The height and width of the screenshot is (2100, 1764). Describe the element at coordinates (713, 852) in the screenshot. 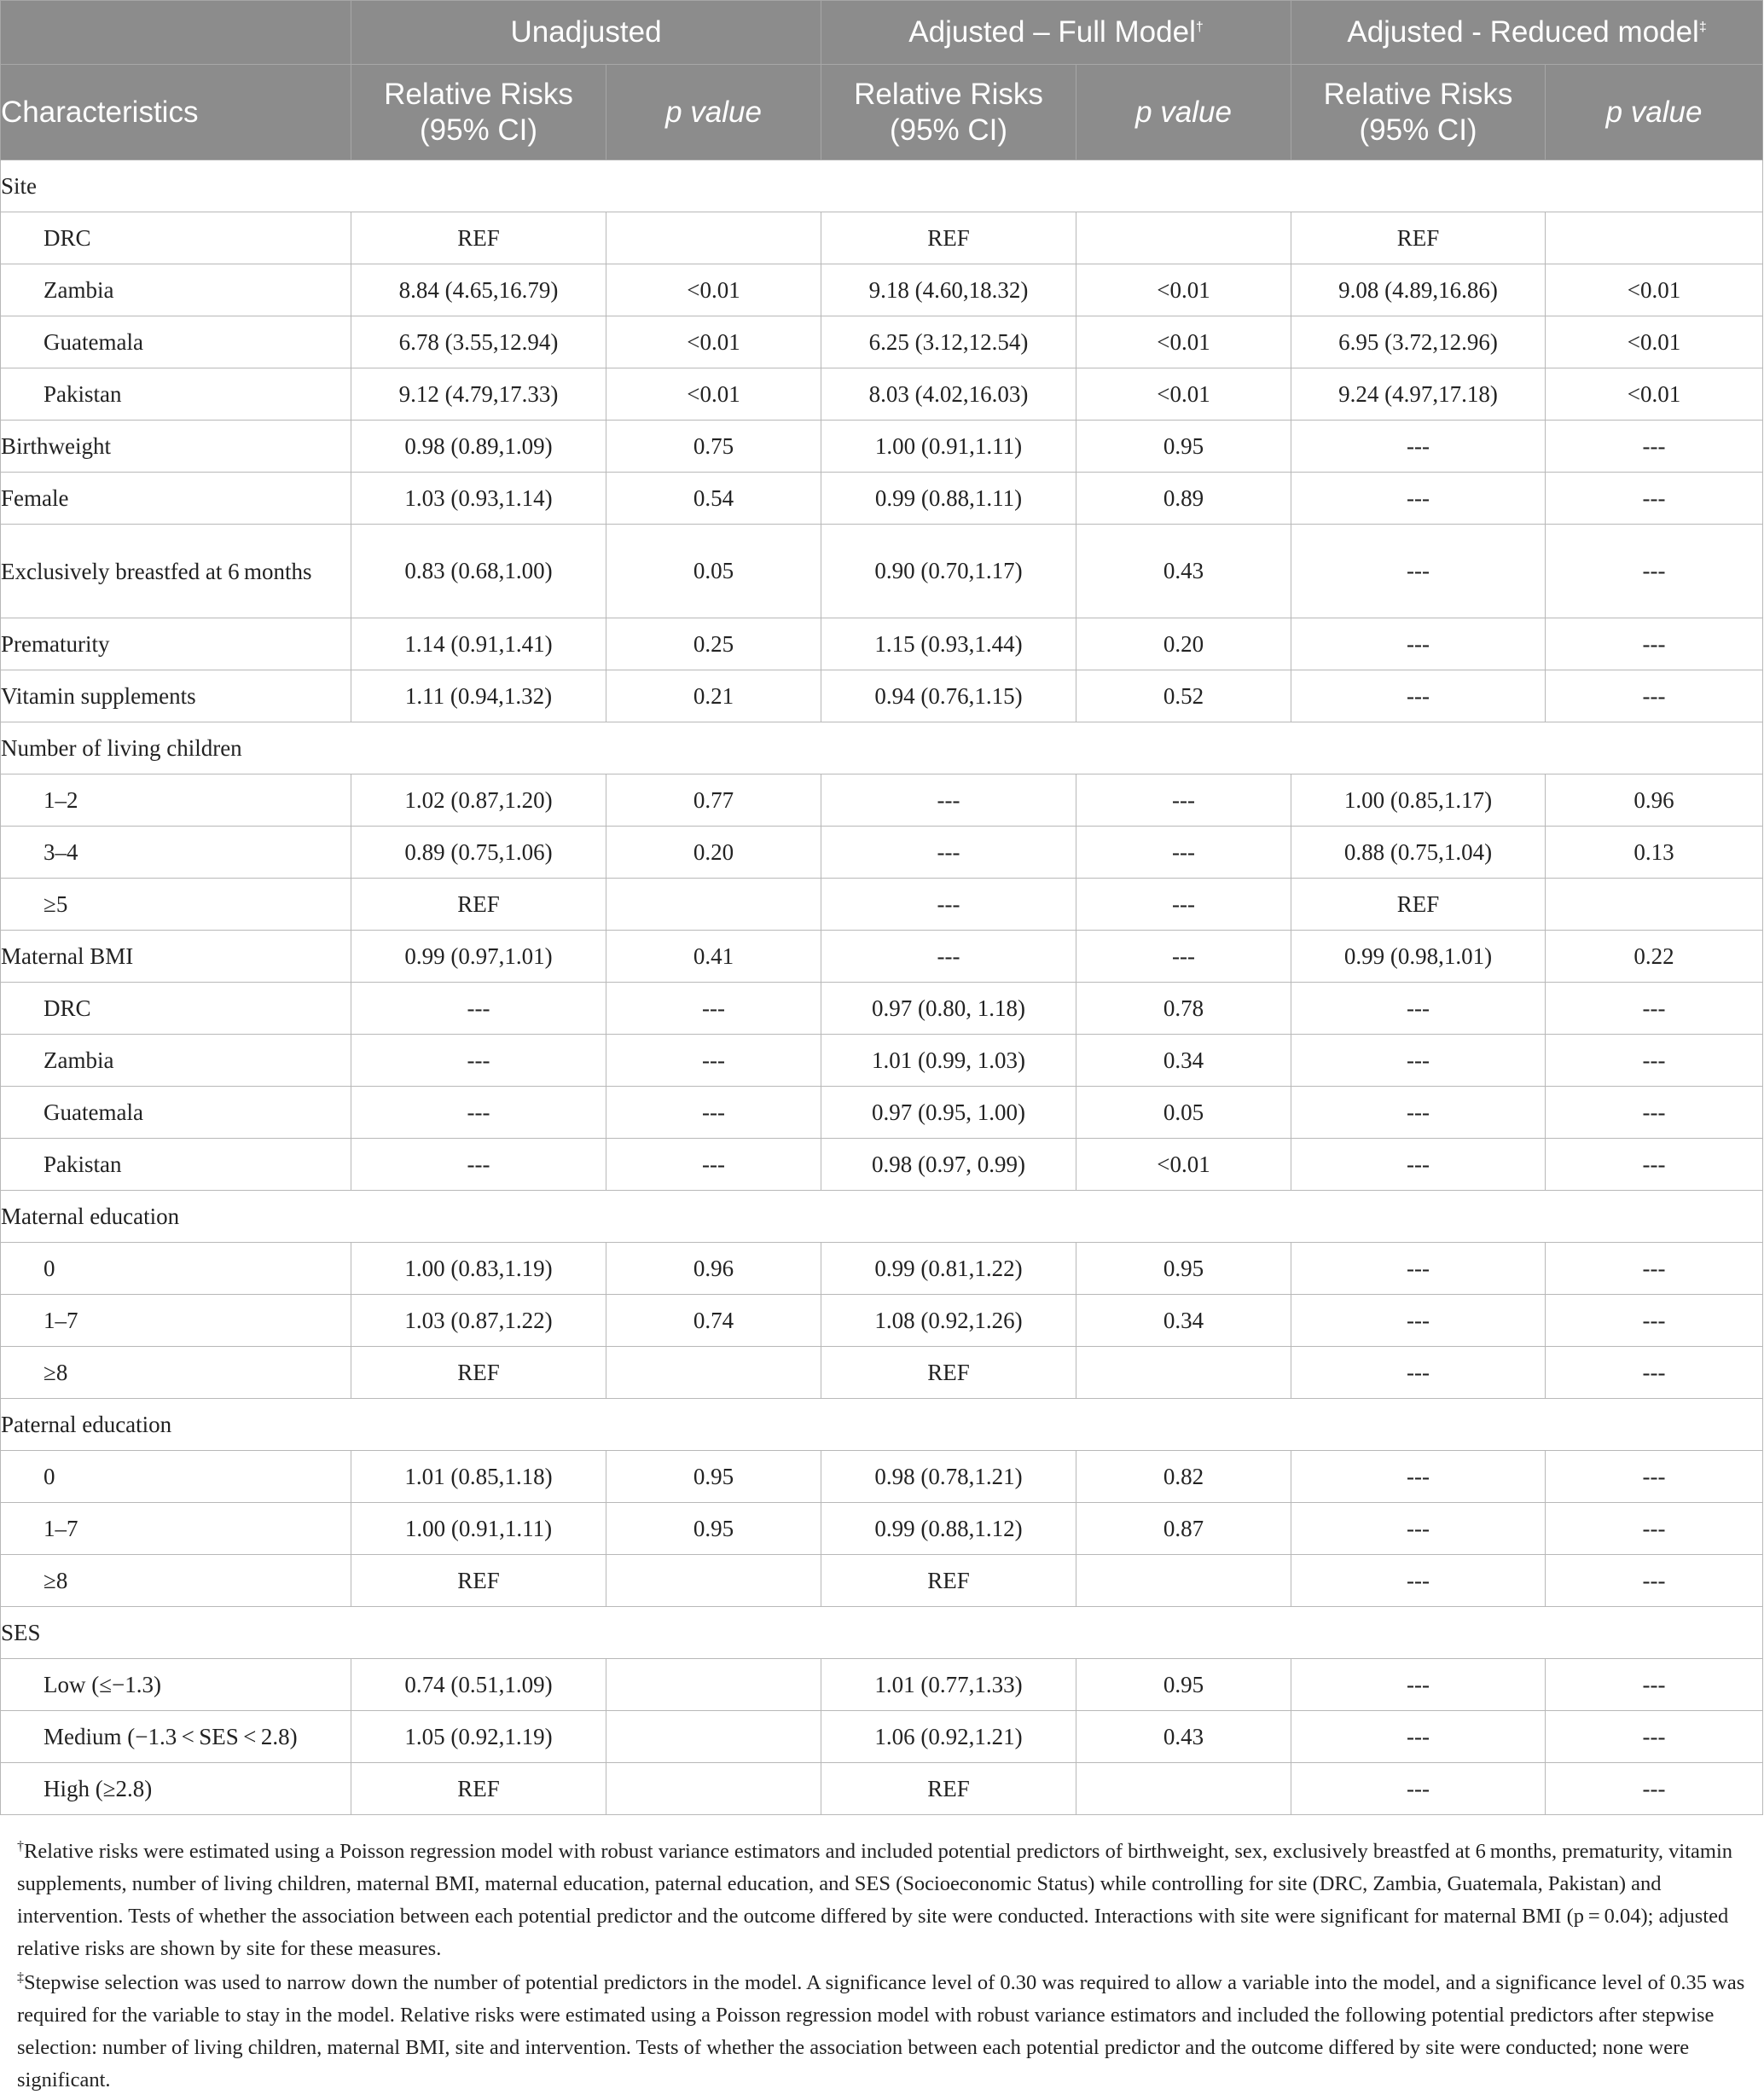

I see `unadjusted-p-cell: 0.20` at that location.